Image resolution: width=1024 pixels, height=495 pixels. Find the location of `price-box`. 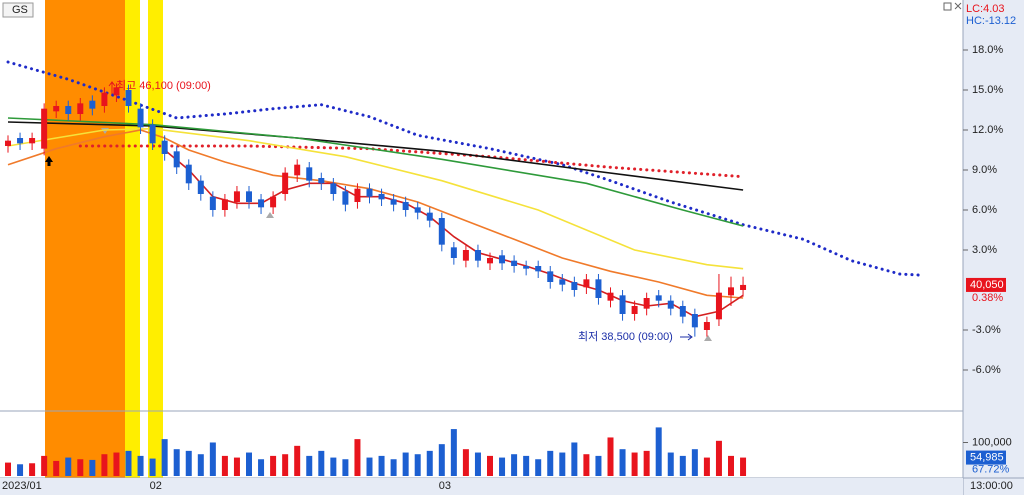

price-box is located at coordinates (986, 284).